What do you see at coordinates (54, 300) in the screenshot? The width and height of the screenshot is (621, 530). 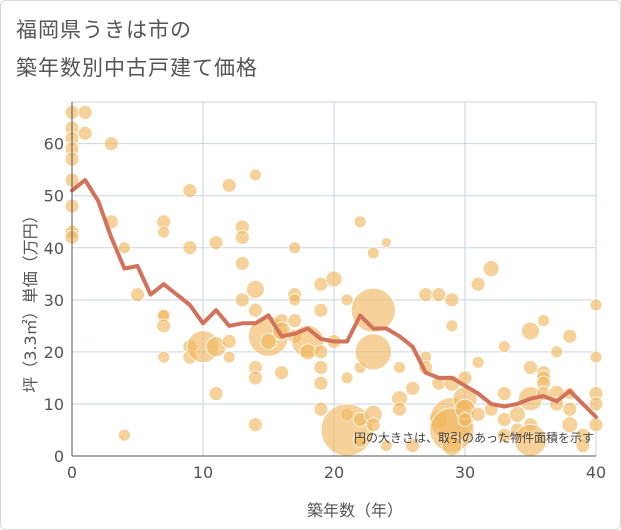 I see `y-tick-label: 30` at bounding box center [54, 300].